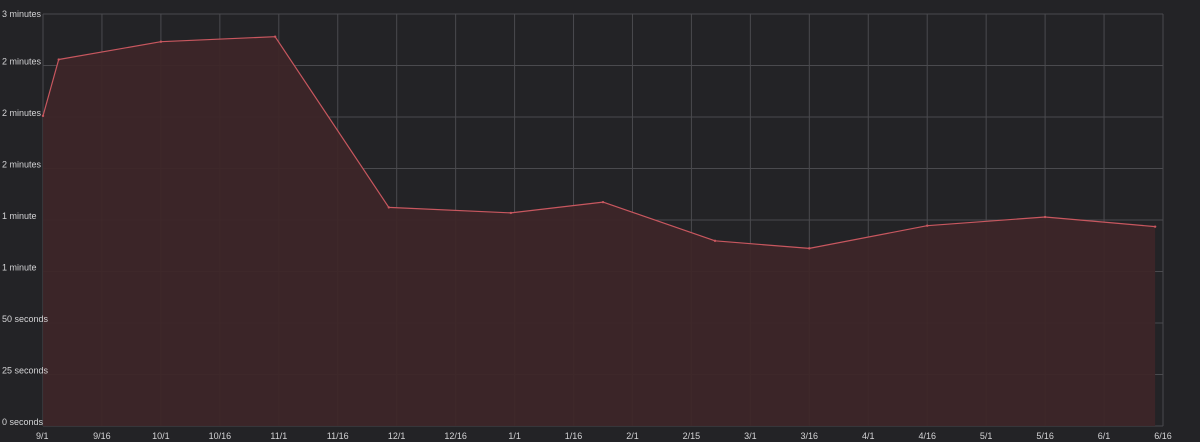  I want to click on x-tick-label: 11/16, so click(338, 436).